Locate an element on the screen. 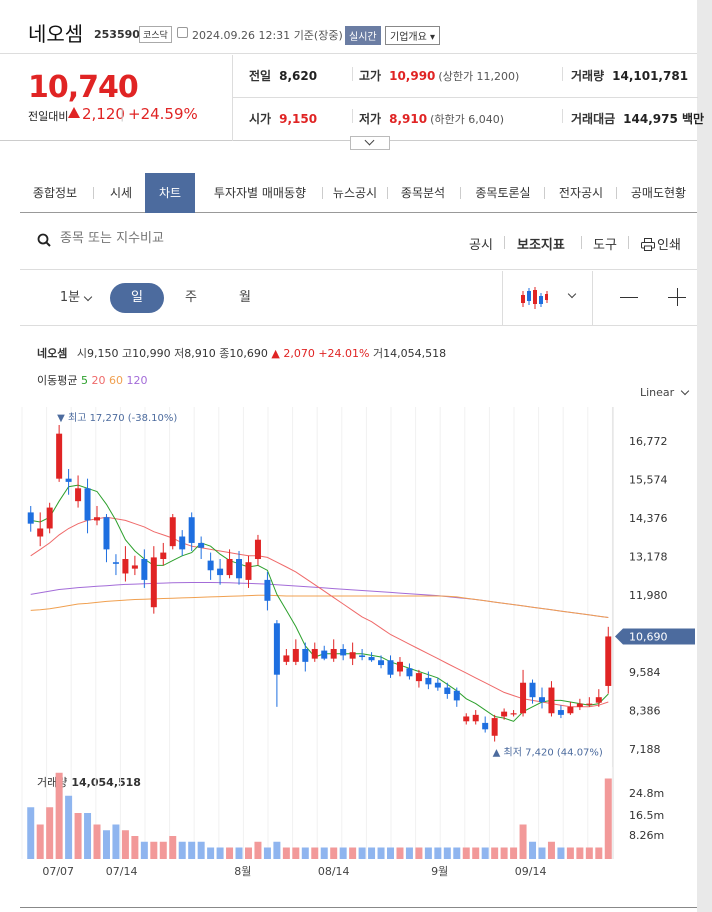 This screenshot has height=912, width=712. candlestick-type-icon is located at coordinates (534, 298).